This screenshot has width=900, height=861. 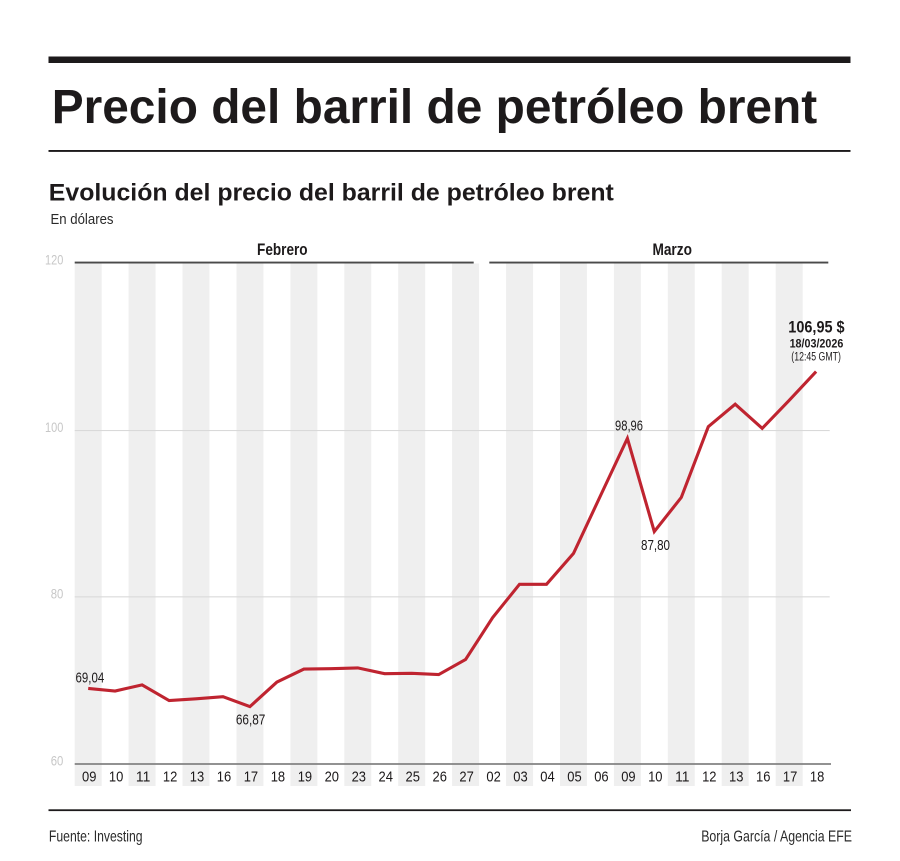 I want to click on svg-text: 100, so click(x=54, y=427).